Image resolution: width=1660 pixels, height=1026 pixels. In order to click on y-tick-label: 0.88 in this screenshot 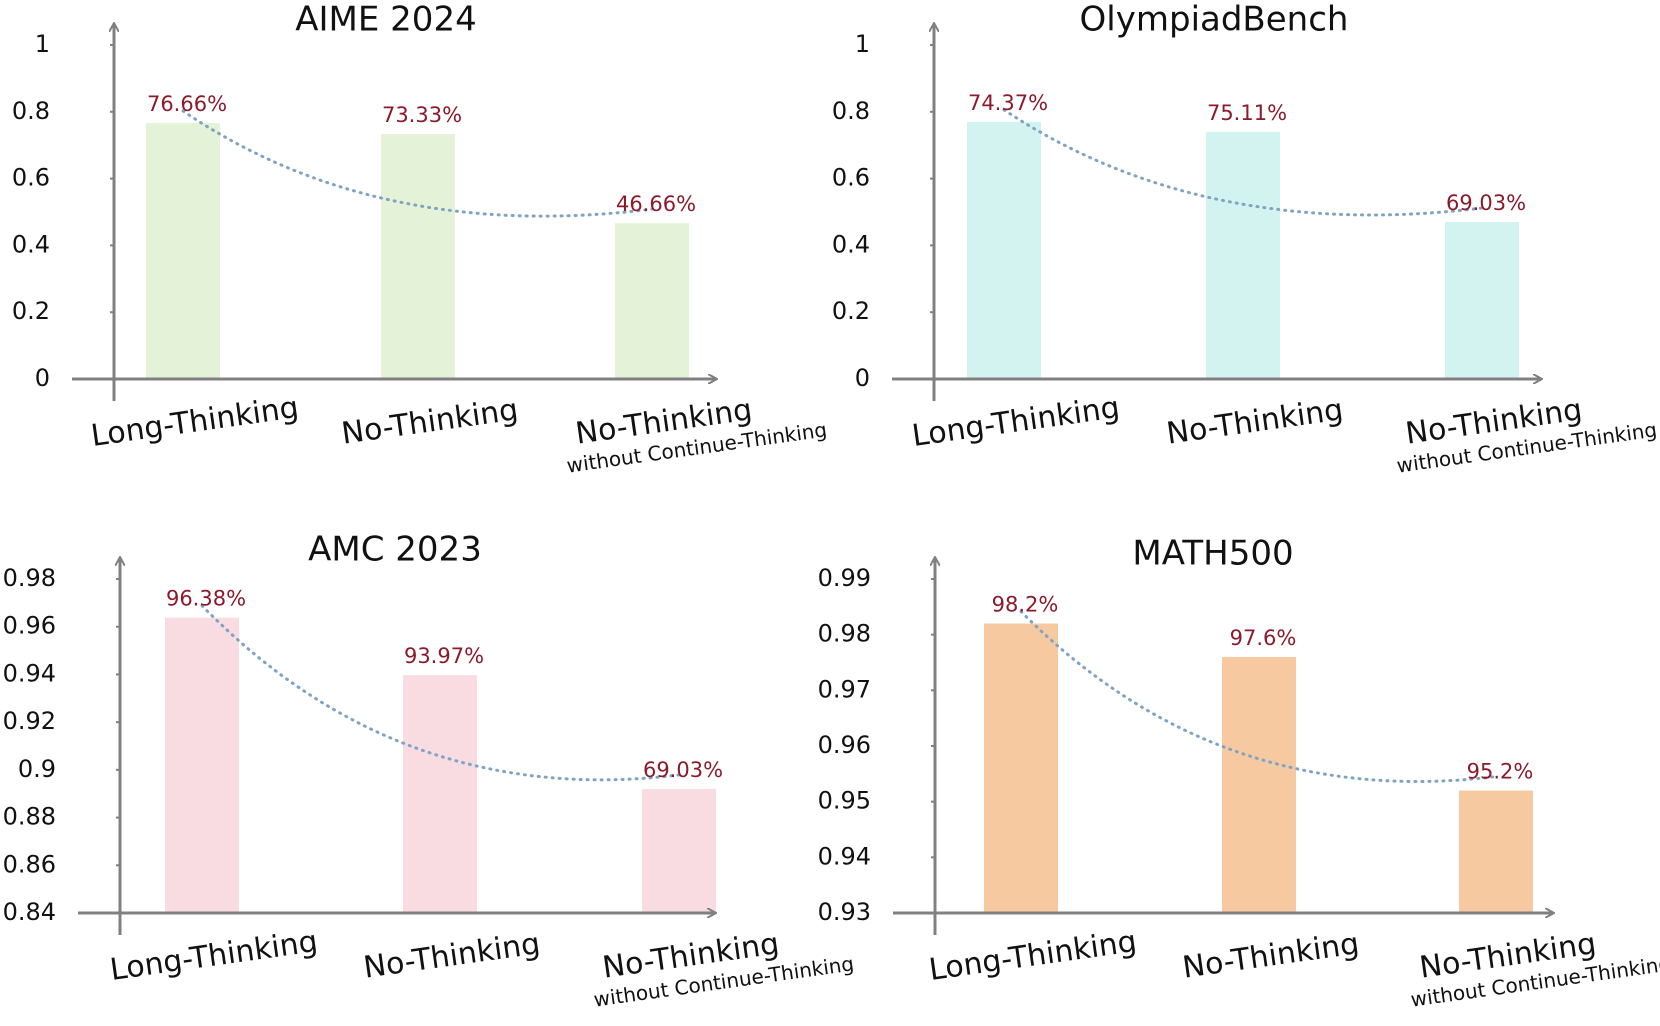, I will do `click(29, 817)`.